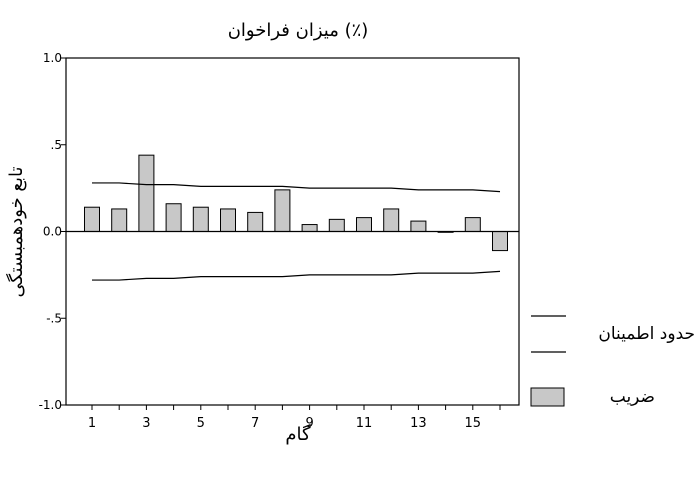 The height and width of the screenshot is (483, 699). Describe the element at coordinates (16, 231) in the screenshot. I see `y-axis-label: تابع خودهمبستگی` at that location.